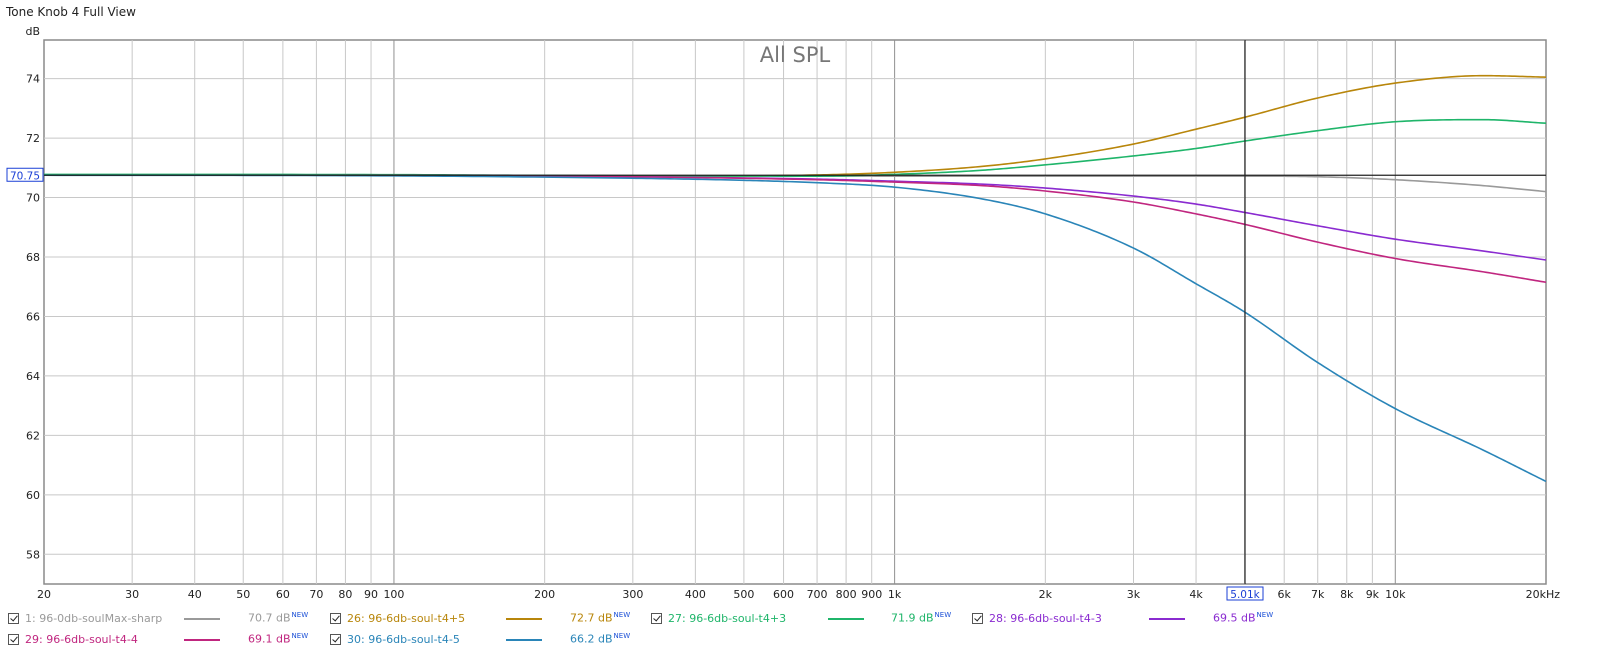 Image resolution: width=1600 pixels, height=666 pixels. What do you see at coordinates (33, 435) in the screenshot?
I see `y-tick-label: 62` at bounding box center [33, 435].